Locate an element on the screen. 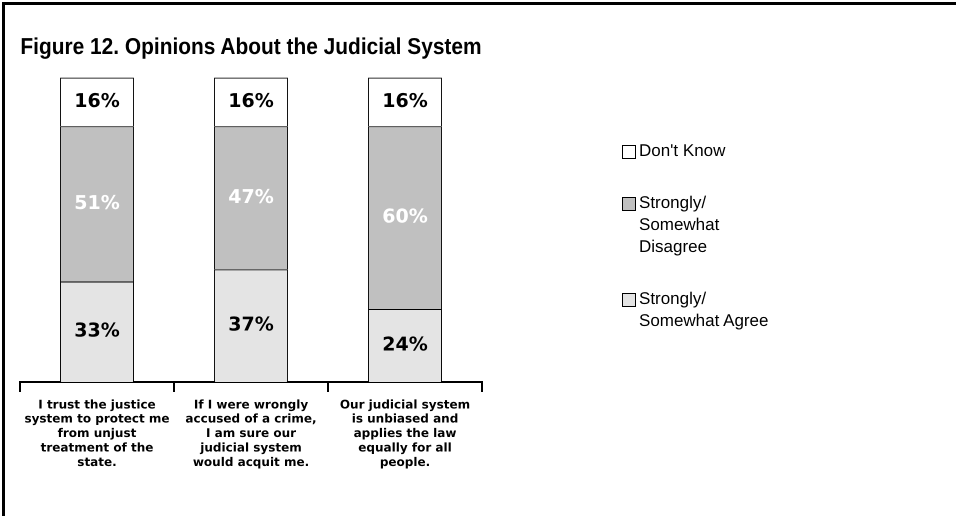 The image size is (956, 516). data-label: 47% is located at coordinates (251, 197).